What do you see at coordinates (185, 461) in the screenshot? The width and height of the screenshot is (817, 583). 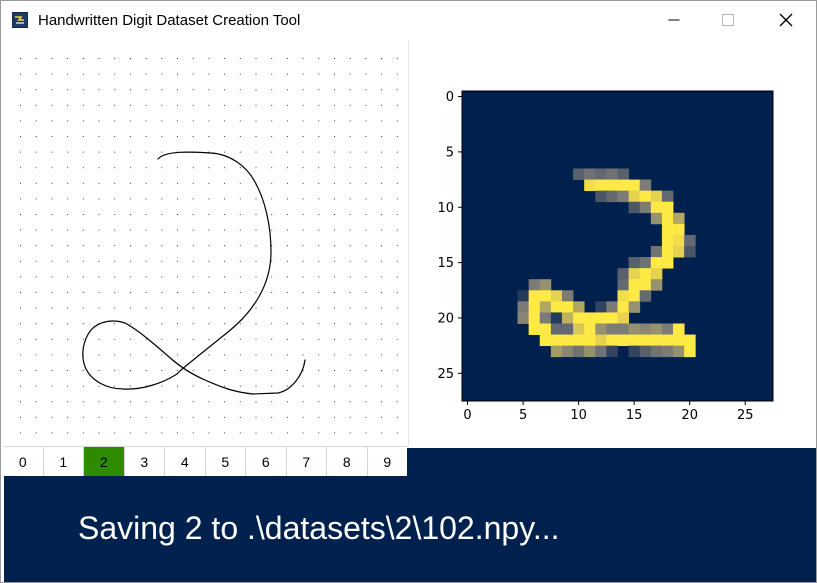 I see `digit-button-4: 4` at bounding box center [185, 461].